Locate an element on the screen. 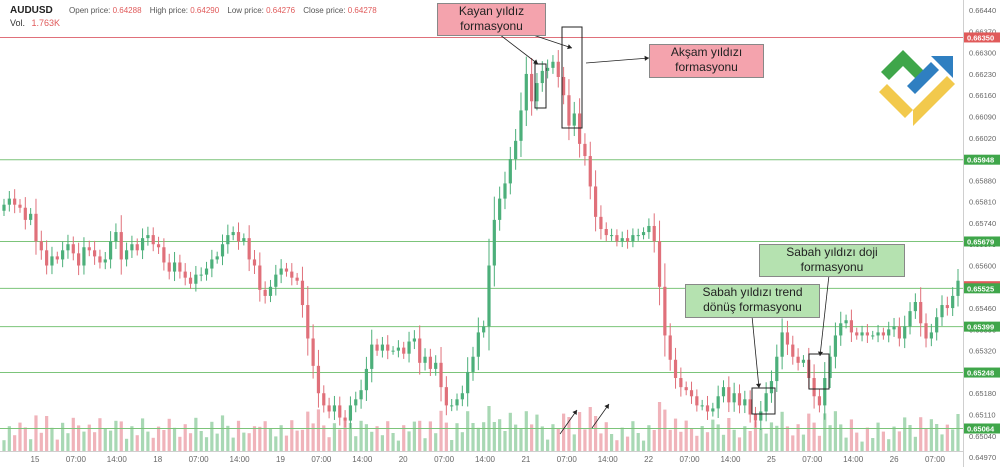 Image resolution: width=1000 pixels, height=467 pixels. high-value: 0.64290 is located at coordinates (205, 10).